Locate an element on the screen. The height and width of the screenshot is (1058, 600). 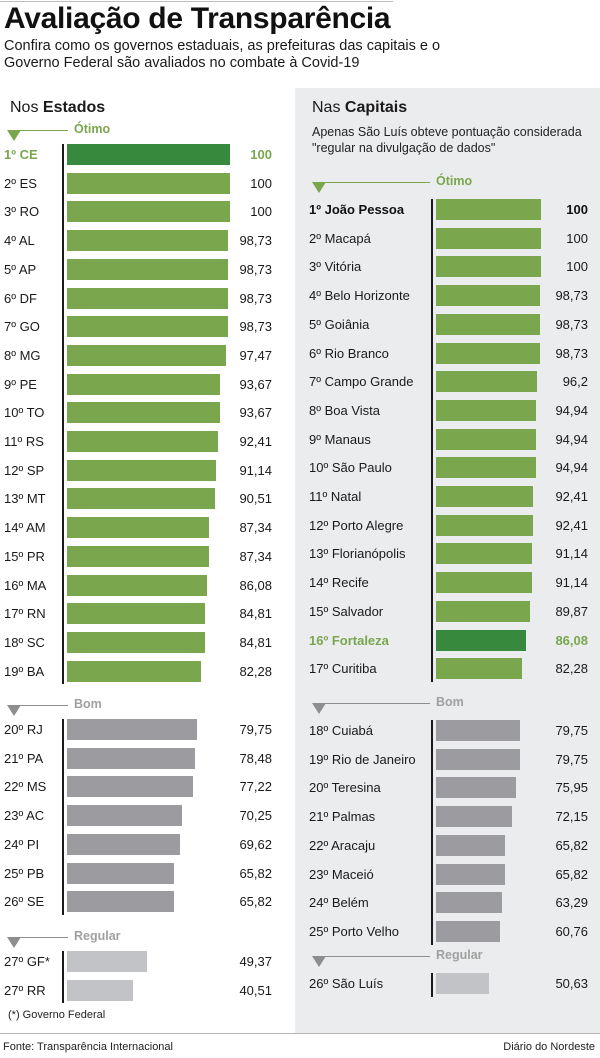
capital-row: 24º Belém 63,29 is located at coordinates (448, 903).